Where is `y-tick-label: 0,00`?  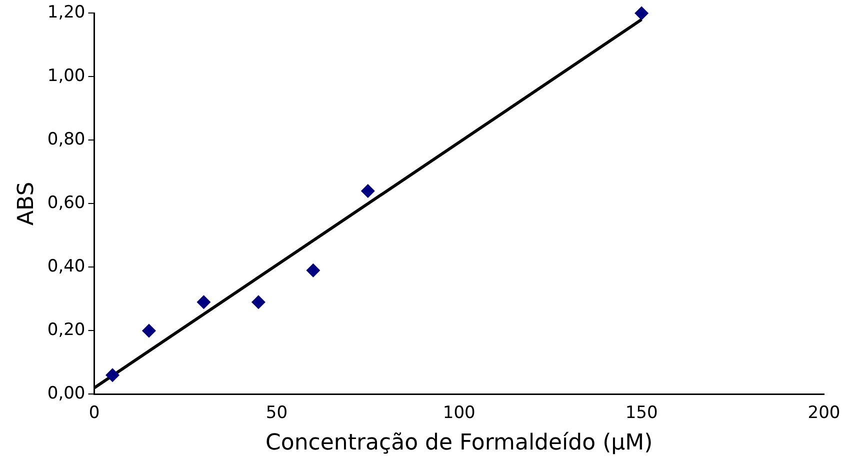 y-tick-label: 0,00 is located at coordinates (66, 394).